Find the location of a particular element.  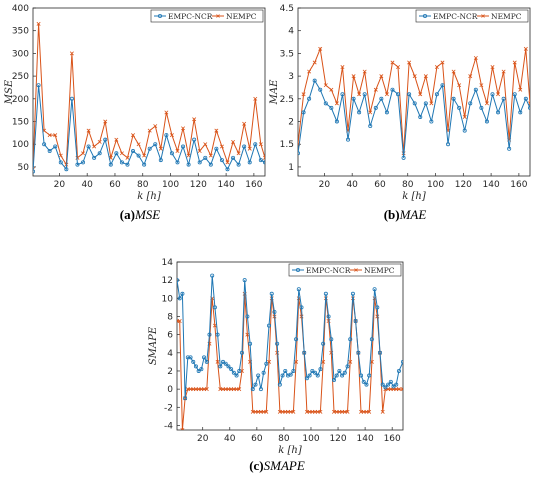

y-tick-label: 4 is located at coordinates (170, 354).